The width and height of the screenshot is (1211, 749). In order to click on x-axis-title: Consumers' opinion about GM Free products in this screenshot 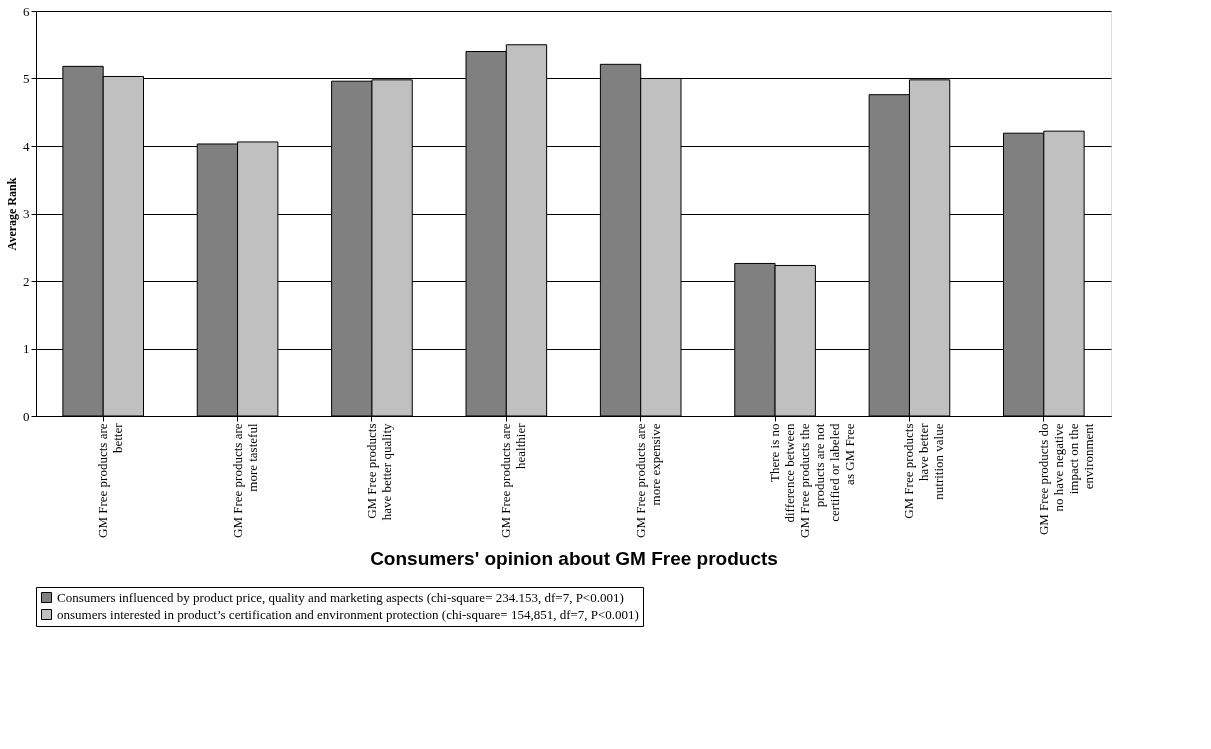, I will do `click(574, 558)`.